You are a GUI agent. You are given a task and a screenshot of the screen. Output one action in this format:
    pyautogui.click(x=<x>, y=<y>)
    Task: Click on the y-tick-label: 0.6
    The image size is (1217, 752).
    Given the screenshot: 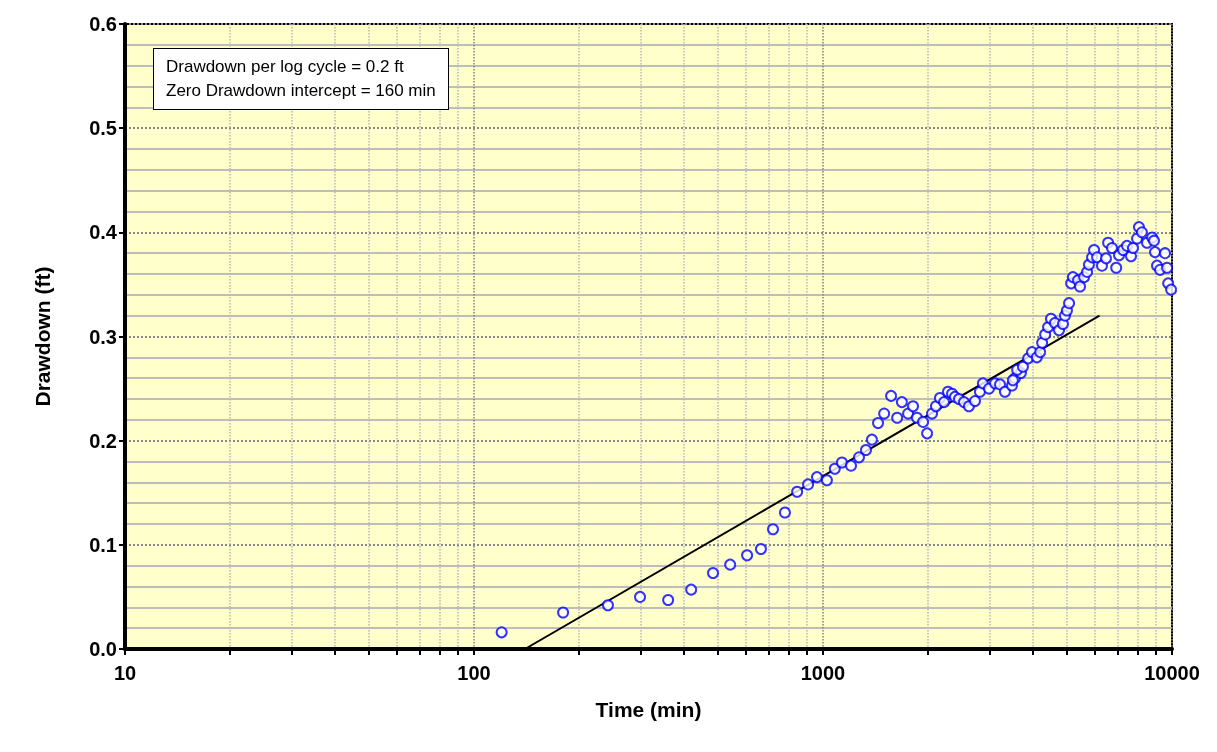 What is the action you would take?
    pyautogui.click(x=103, y=24)
    